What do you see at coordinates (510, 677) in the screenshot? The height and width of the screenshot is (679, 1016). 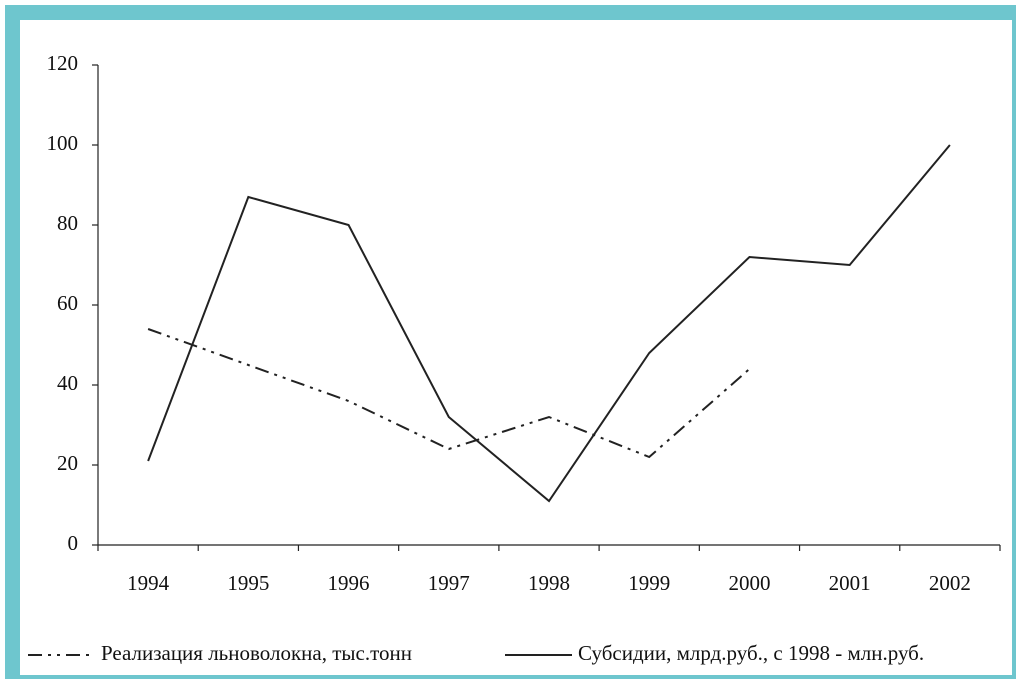 I see `frame-bottom` at bounding box center [510, 677].